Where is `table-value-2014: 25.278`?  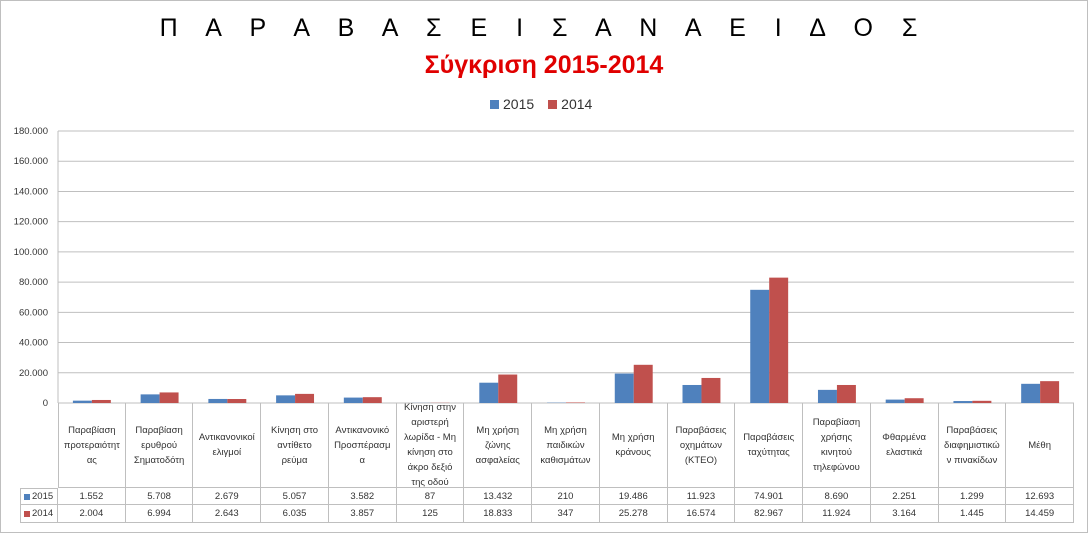
table-value-2014: 25.278 is located at coordinates (633, 514).